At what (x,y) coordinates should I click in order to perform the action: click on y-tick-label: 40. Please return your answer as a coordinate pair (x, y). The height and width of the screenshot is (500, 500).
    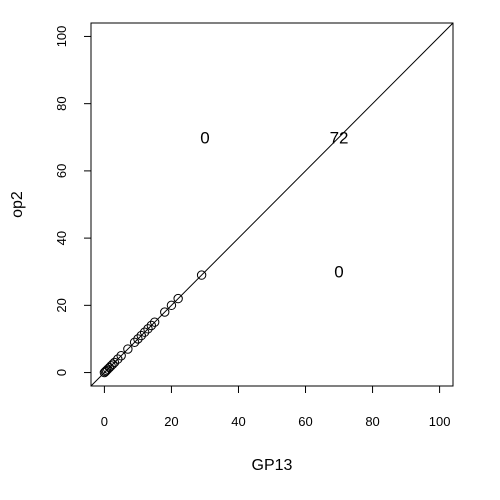
    Looking at the image, I should click on (61, 238).